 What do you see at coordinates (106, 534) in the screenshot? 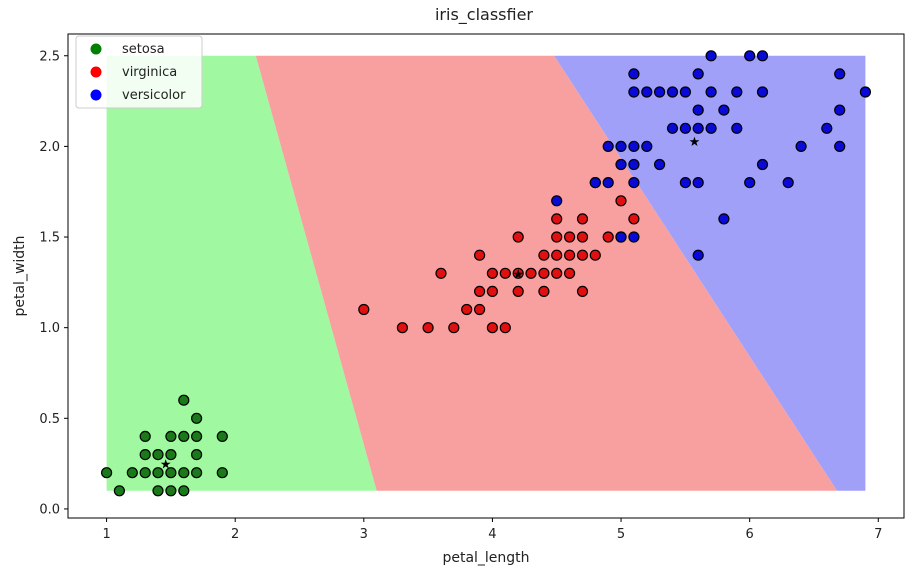
I see `x-tick-label: 1` at bounding box center [106, 534].